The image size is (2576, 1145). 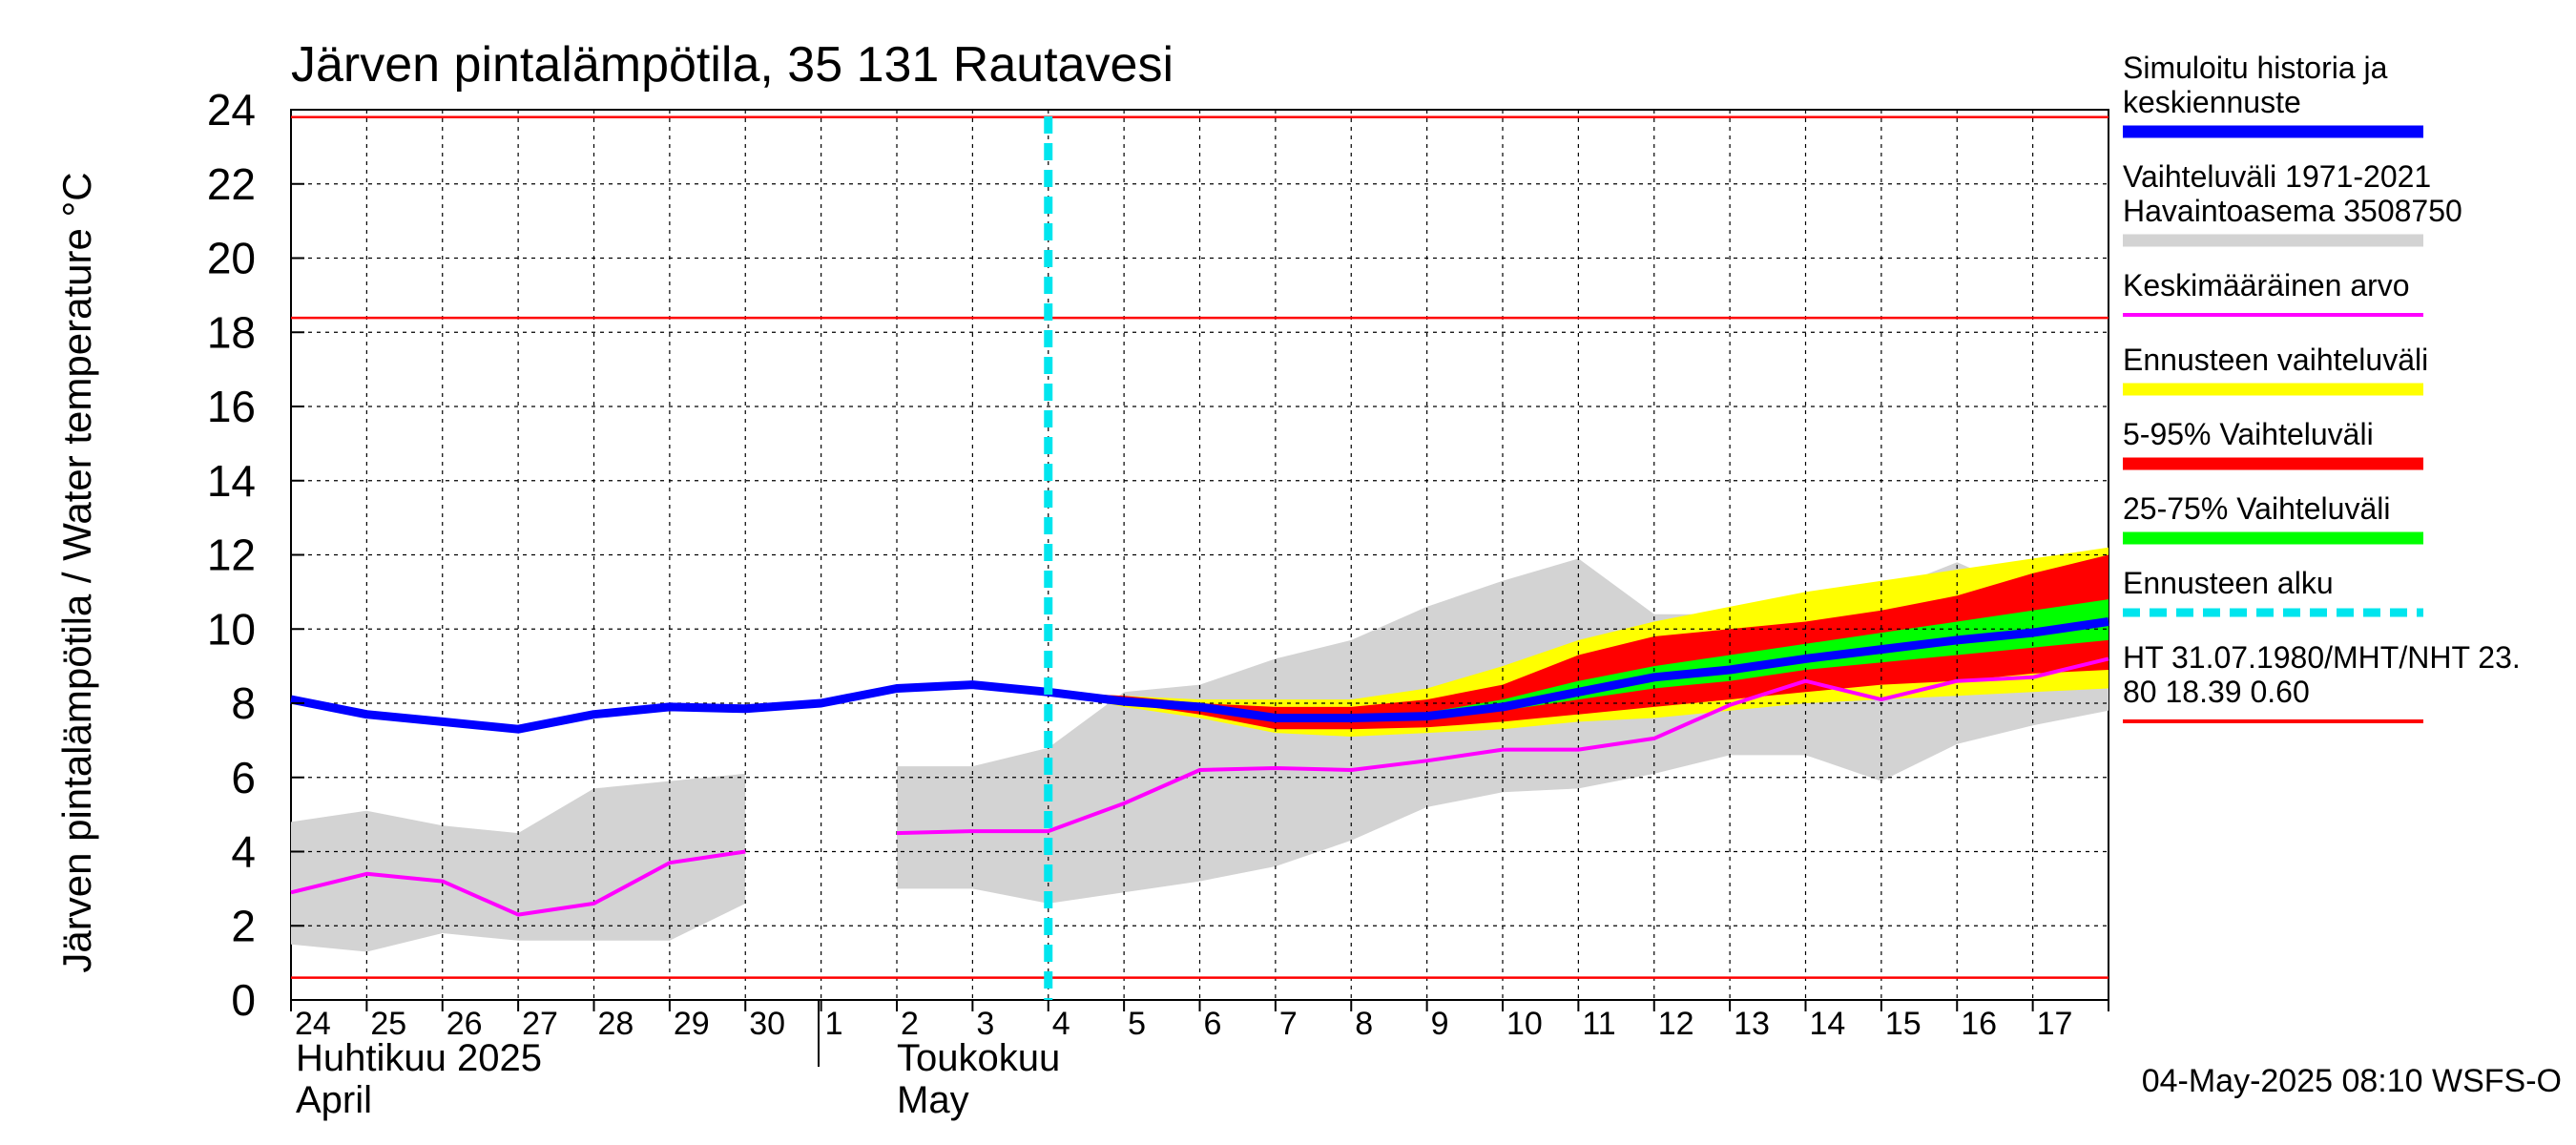 What do you see at coordinates (2228, 583) in the screenshot?
I see `legend-label: Ennusteen alku` at bounding box center [2228, 583].